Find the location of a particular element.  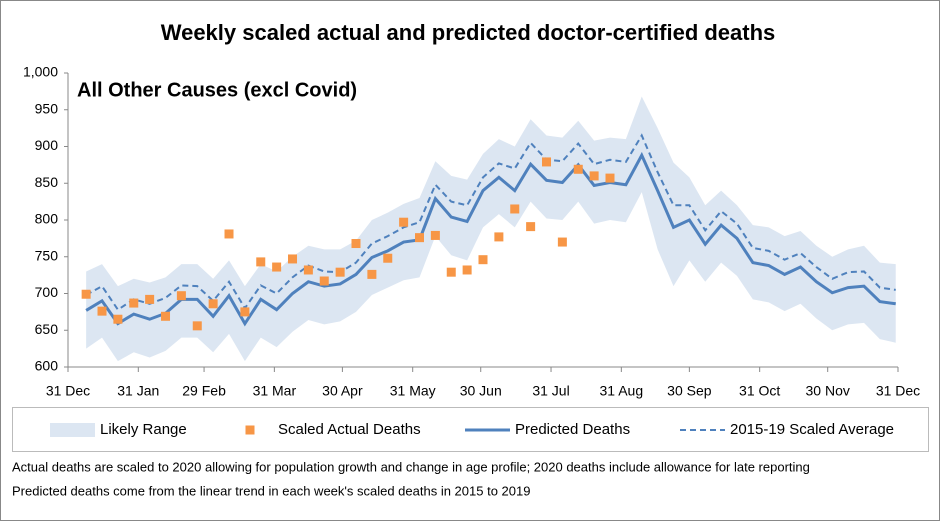

x-tick-label: 31 Jan is located at coordinates (138, 391).